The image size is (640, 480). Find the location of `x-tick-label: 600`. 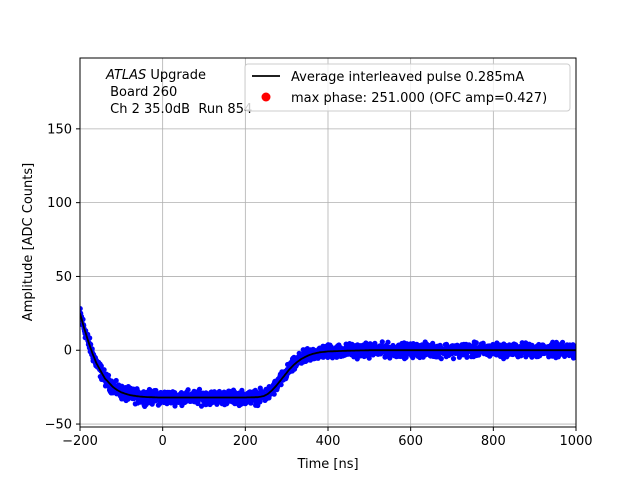

x-tick-label: 600 is located at coordinates (410, 441).